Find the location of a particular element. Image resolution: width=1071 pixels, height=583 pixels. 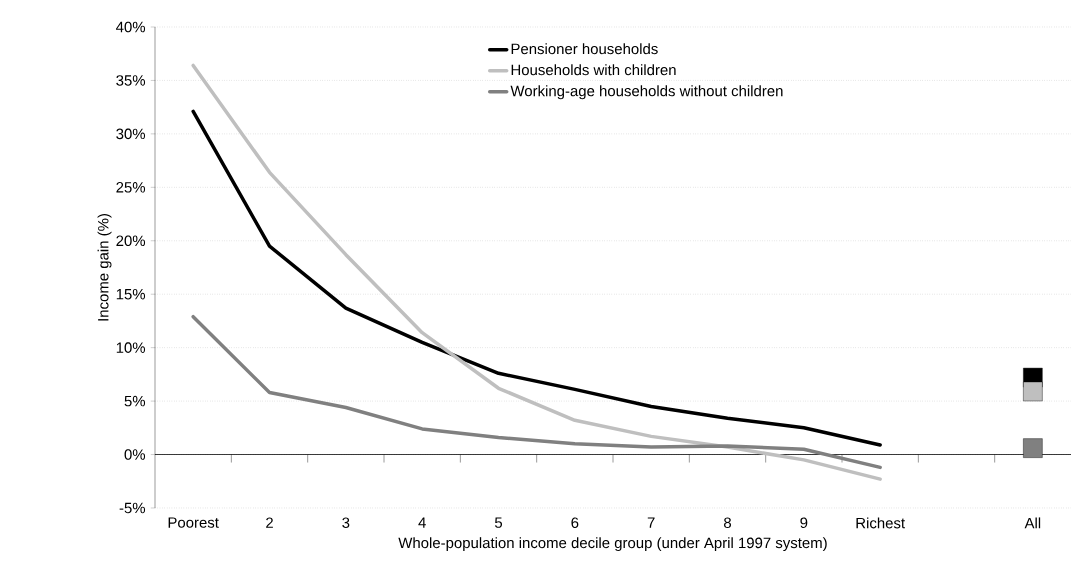

x-tick-label: 4 is located at coordinates (422, 522).